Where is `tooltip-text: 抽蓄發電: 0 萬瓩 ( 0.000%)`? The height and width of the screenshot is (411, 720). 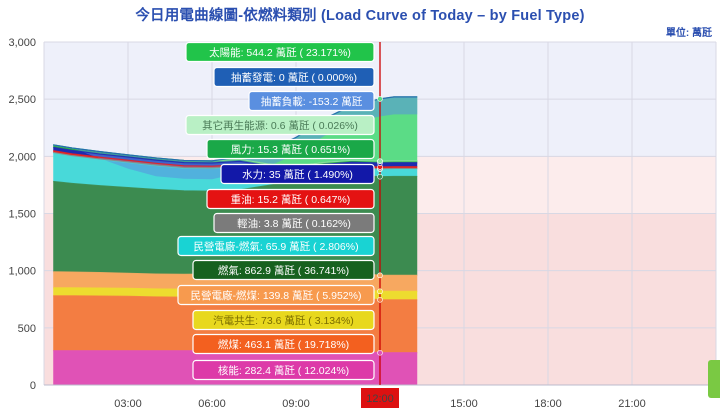 tooltip-text: 抽蓄發電: 0 萬瓩 ( 0.000%) is located at coordinates (294, 77).